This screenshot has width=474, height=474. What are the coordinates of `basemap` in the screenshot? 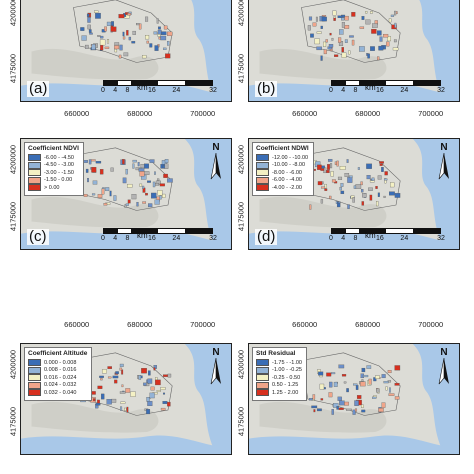 It's located at (354, 399).